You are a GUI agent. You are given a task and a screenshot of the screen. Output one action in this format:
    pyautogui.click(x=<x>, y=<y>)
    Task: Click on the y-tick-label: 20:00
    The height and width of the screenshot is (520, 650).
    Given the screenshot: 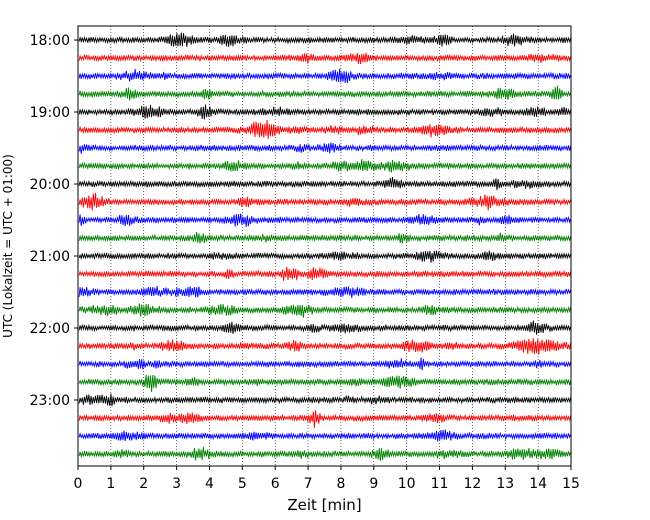 What is the action you would take?
    pyautogui.click(x=50, y=185)
    